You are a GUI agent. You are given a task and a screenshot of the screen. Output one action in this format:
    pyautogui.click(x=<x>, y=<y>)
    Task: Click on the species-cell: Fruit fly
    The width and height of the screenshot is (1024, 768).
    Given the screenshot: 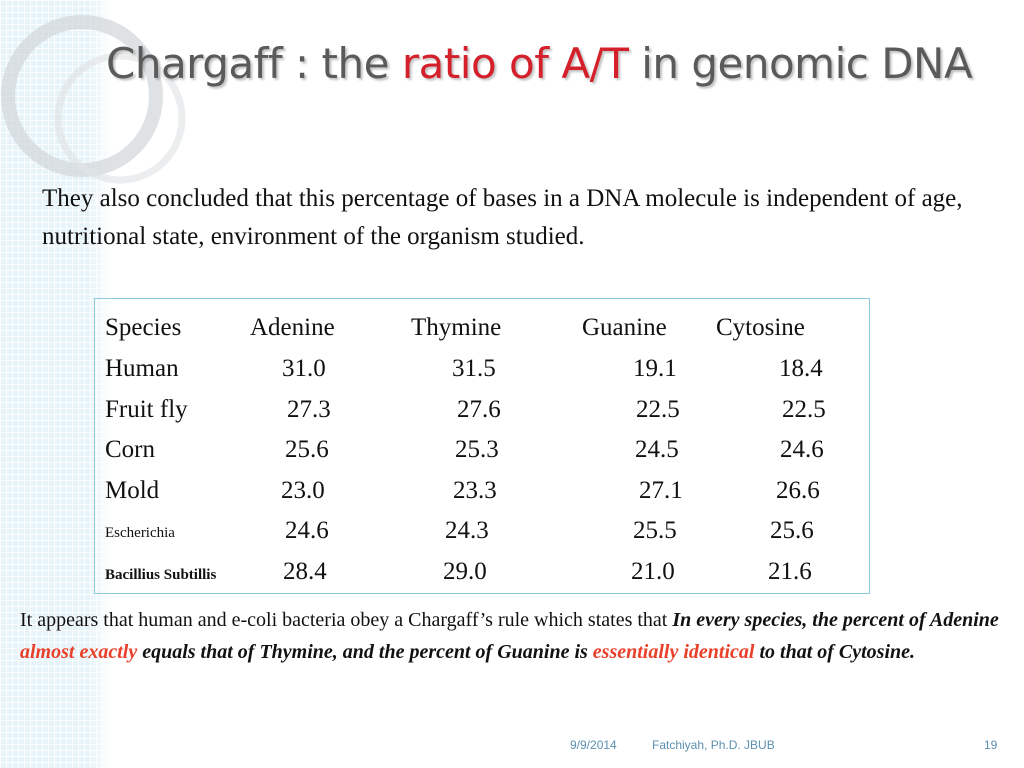 What is the action you would take?
    pyautogui.click(x=146, y=409)
    